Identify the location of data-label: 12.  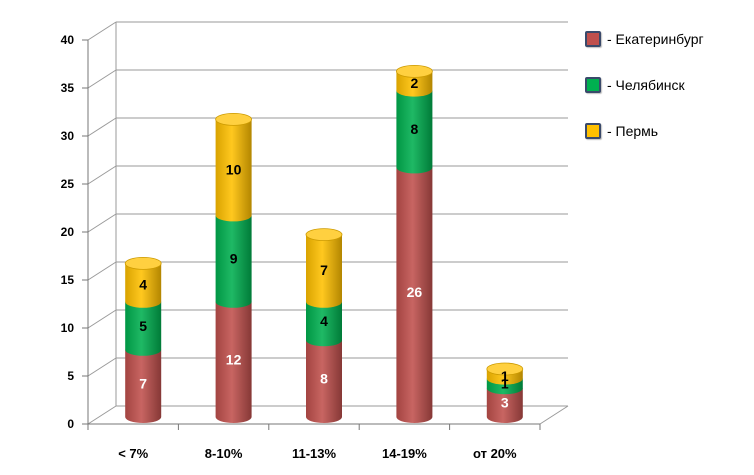
(234, 359).